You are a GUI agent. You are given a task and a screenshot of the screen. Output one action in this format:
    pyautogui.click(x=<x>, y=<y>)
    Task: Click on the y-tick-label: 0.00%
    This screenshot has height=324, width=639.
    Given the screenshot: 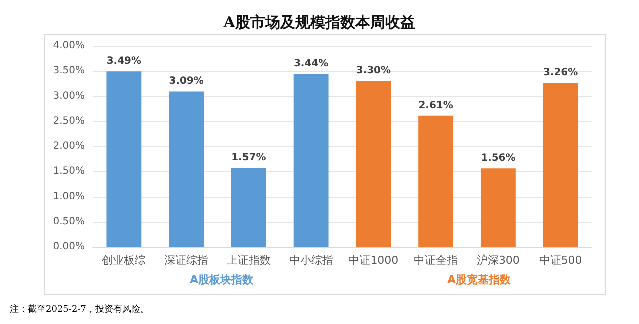 What is the action you would take?
    pyautogui.click(x=69, y=247)
    